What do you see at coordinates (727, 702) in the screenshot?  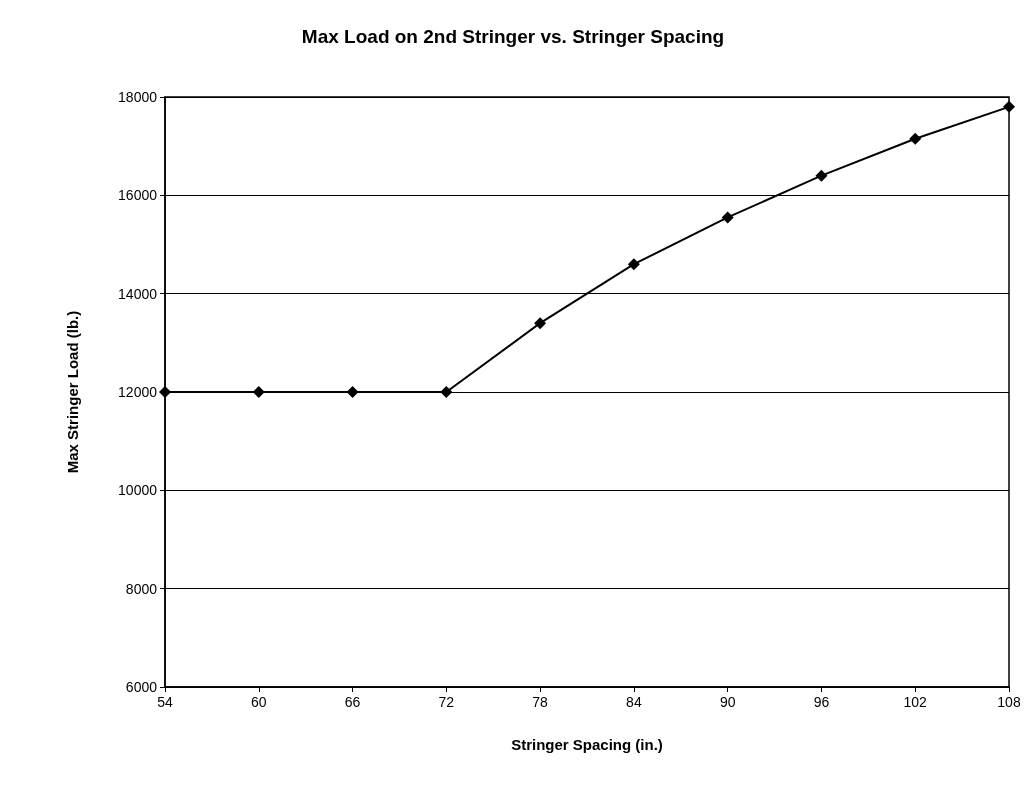 I see `x-tick-label: 90` at bounding box center [727, 702].